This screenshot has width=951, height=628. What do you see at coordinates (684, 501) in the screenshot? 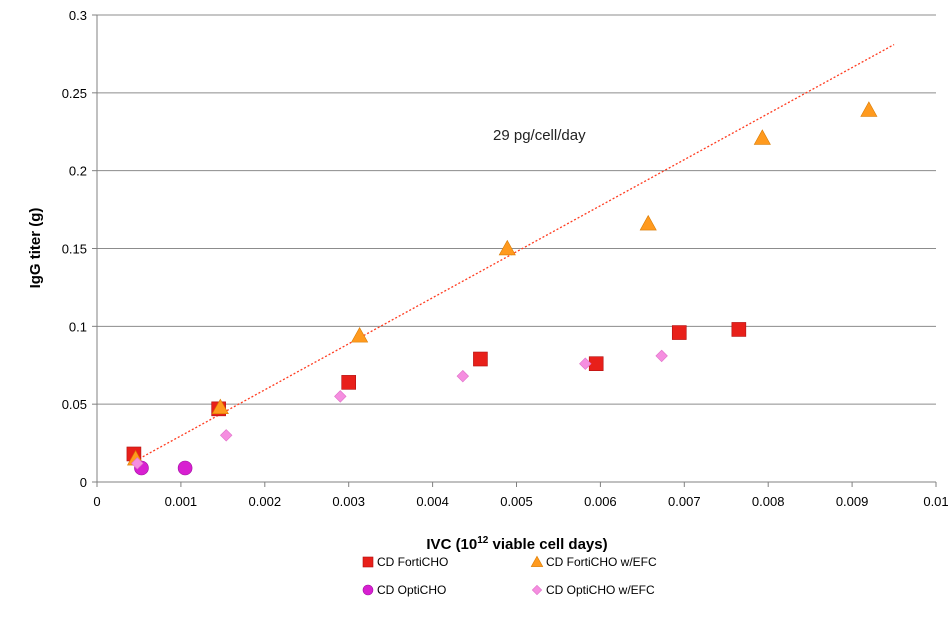
I see `x-tick-label-7: 0.007` at bounding box center [684, 501].